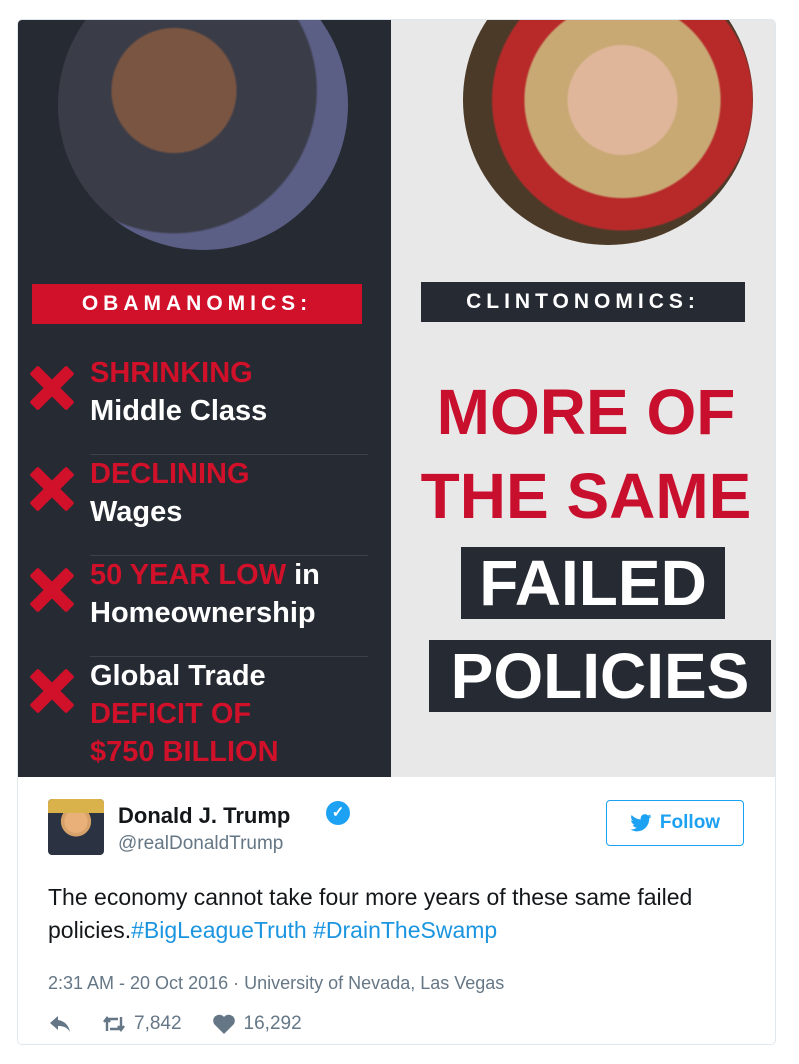 This screenshot has height=1064, width=799. What do you see at coordinates (76, 827) in the screenshot?
I see `avatar` at bounding box center [76, 827].